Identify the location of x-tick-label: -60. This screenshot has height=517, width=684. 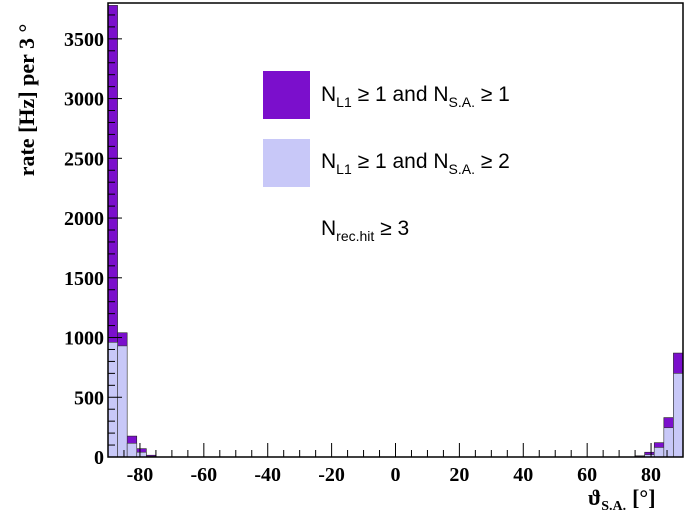
(203, 475).